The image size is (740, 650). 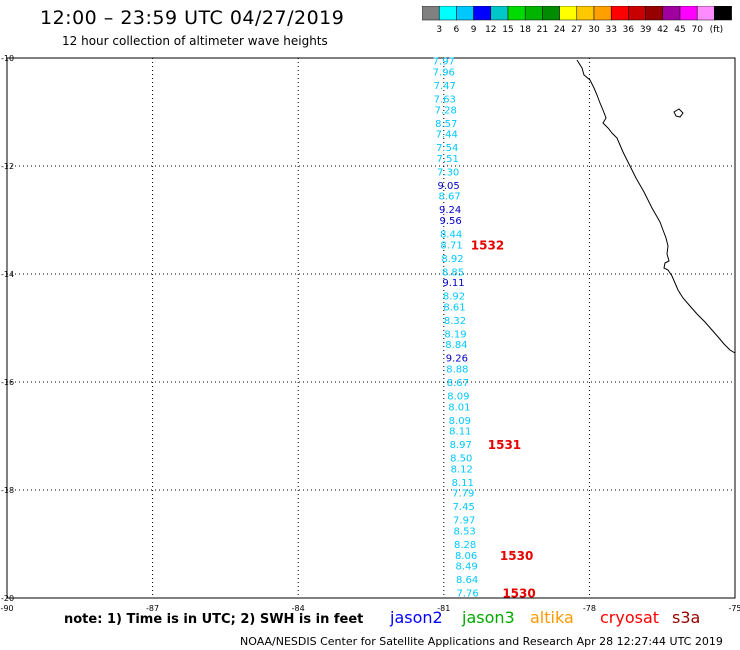 I want to click on wave-height-label: 7.44, so click(x=447, y=135).